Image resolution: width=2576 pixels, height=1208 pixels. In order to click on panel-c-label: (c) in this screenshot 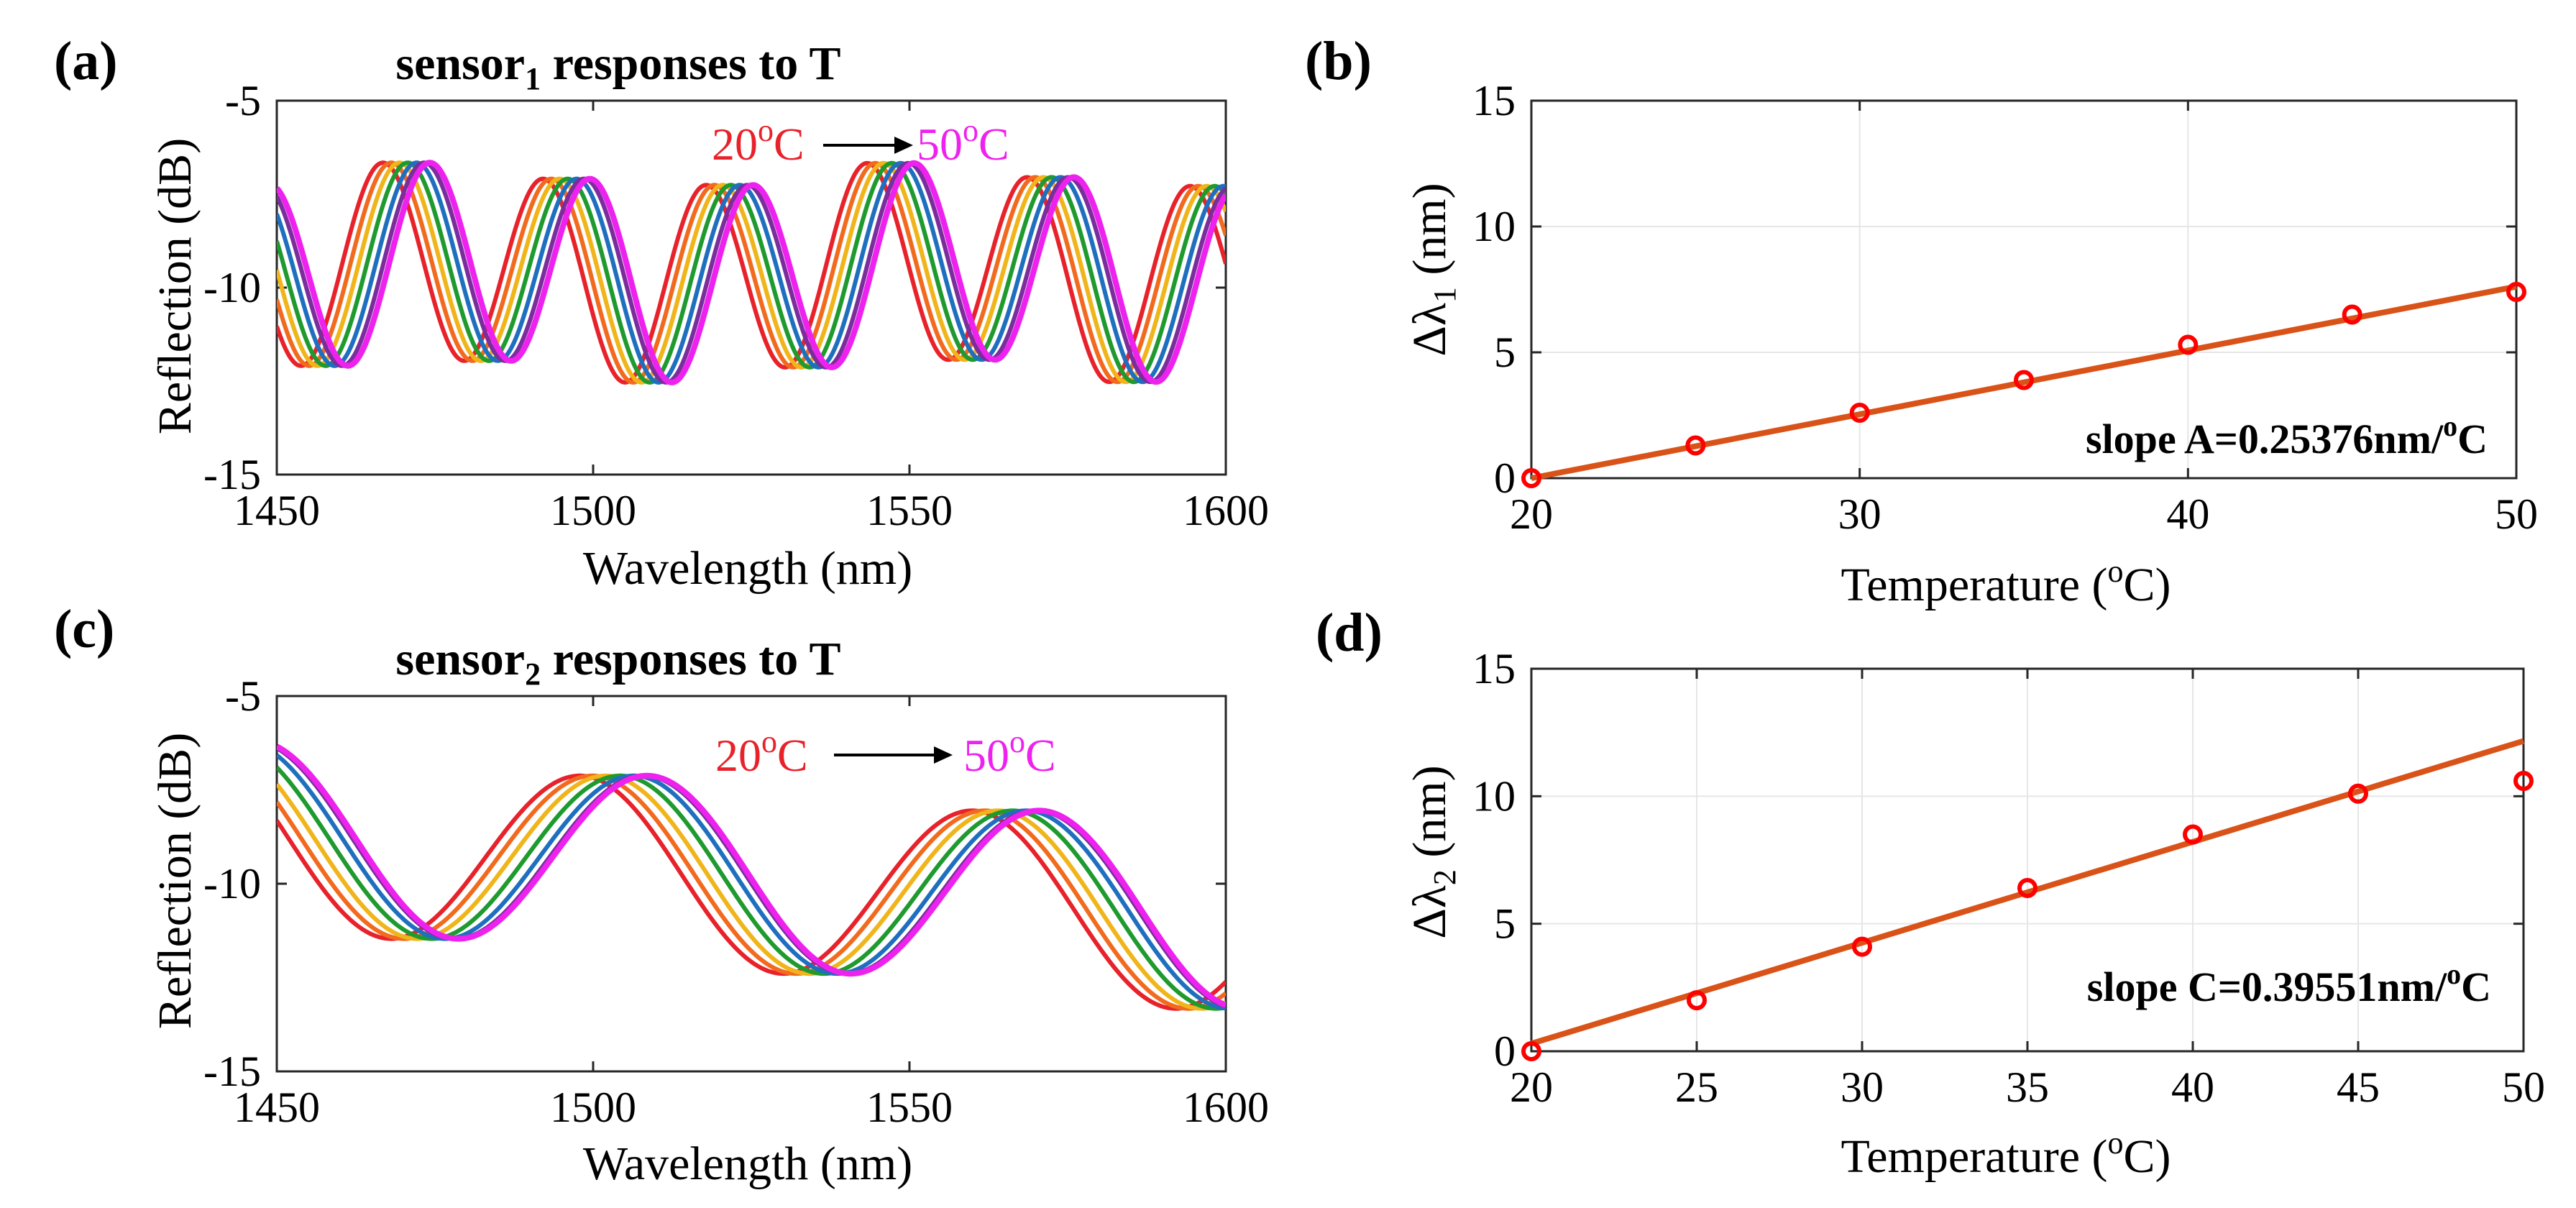, I will do `click(84, 629)`.